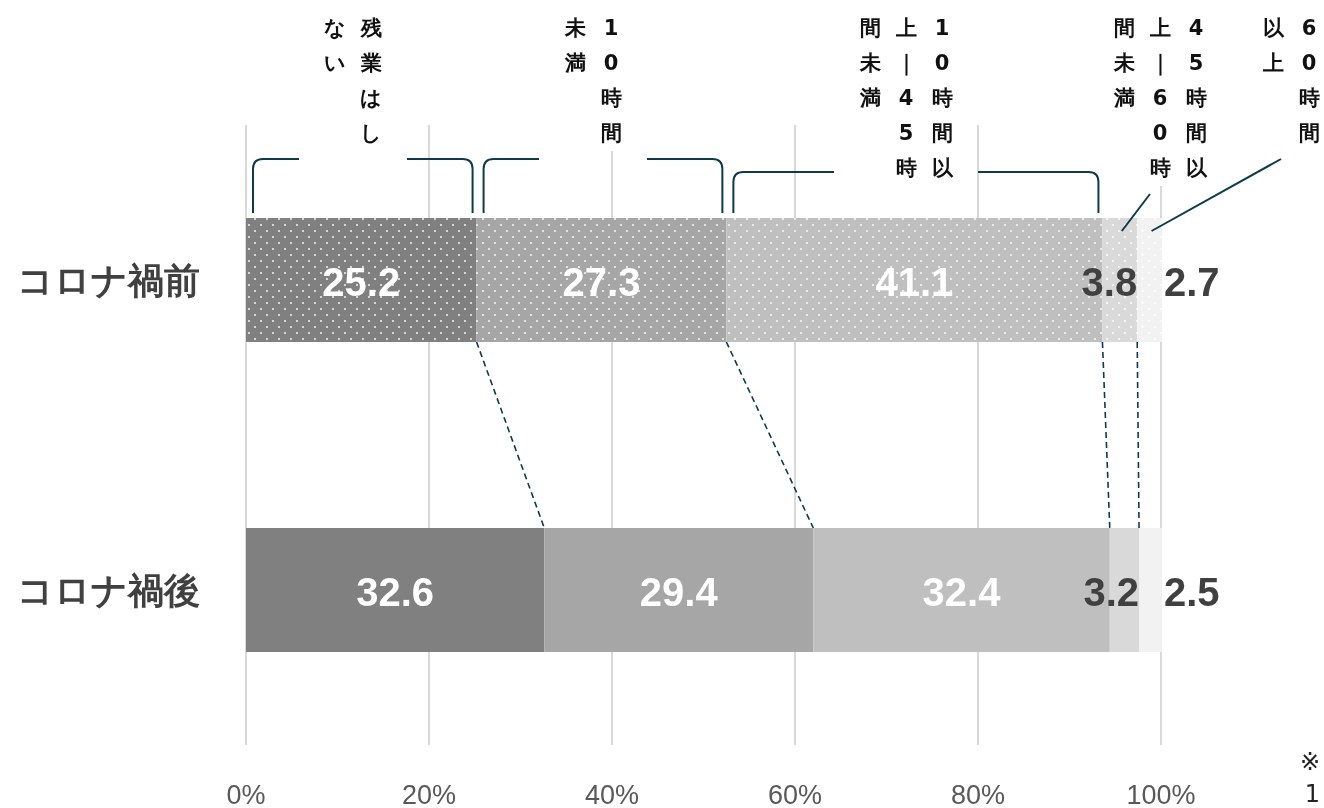  What do you see at coordinates (353, 80) in the screenshot?
I see `text: 残業はしない` at bounding box center [353, 80].